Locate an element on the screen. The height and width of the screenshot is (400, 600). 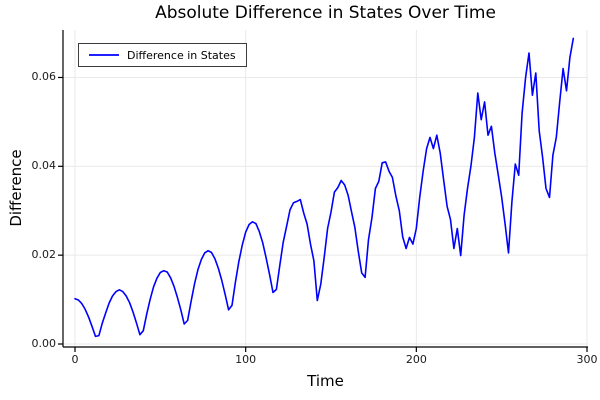
x-tick-label: 200 is located at coordinates (416, 359).